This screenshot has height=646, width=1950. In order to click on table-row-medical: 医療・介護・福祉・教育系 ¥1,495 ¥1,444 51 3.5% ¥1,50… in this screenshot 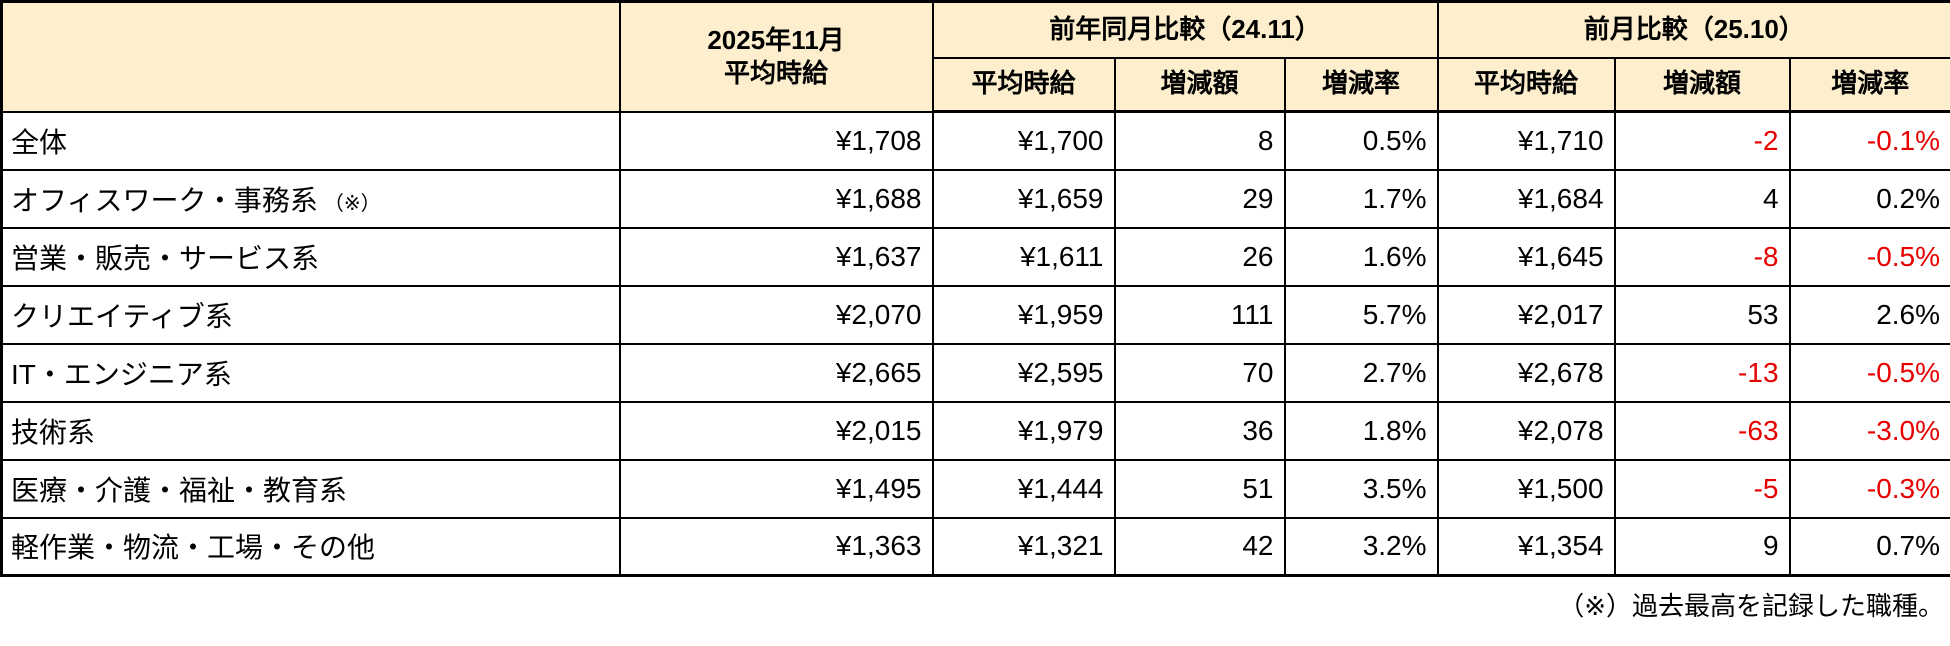, I will do `click(975, 488)`.